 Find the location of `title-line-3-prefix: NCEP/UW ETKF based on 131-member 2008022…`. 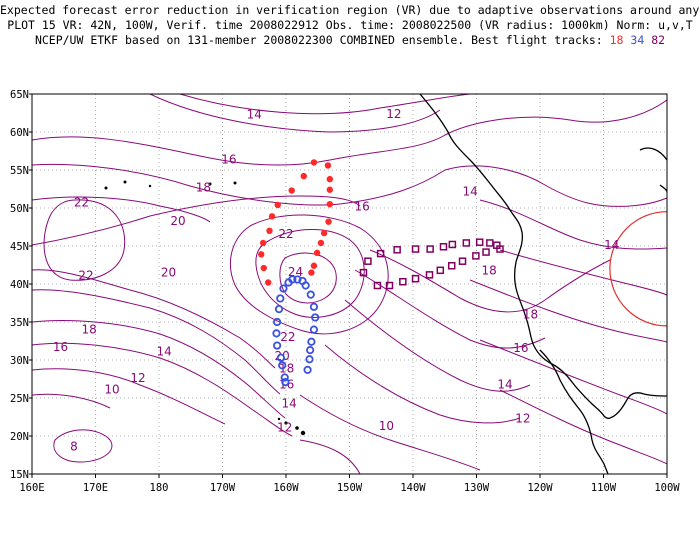

title-line-3-prefix: NCEP/UW ETKF based on 131-member 2008022… is located at coordinates (318, 40).